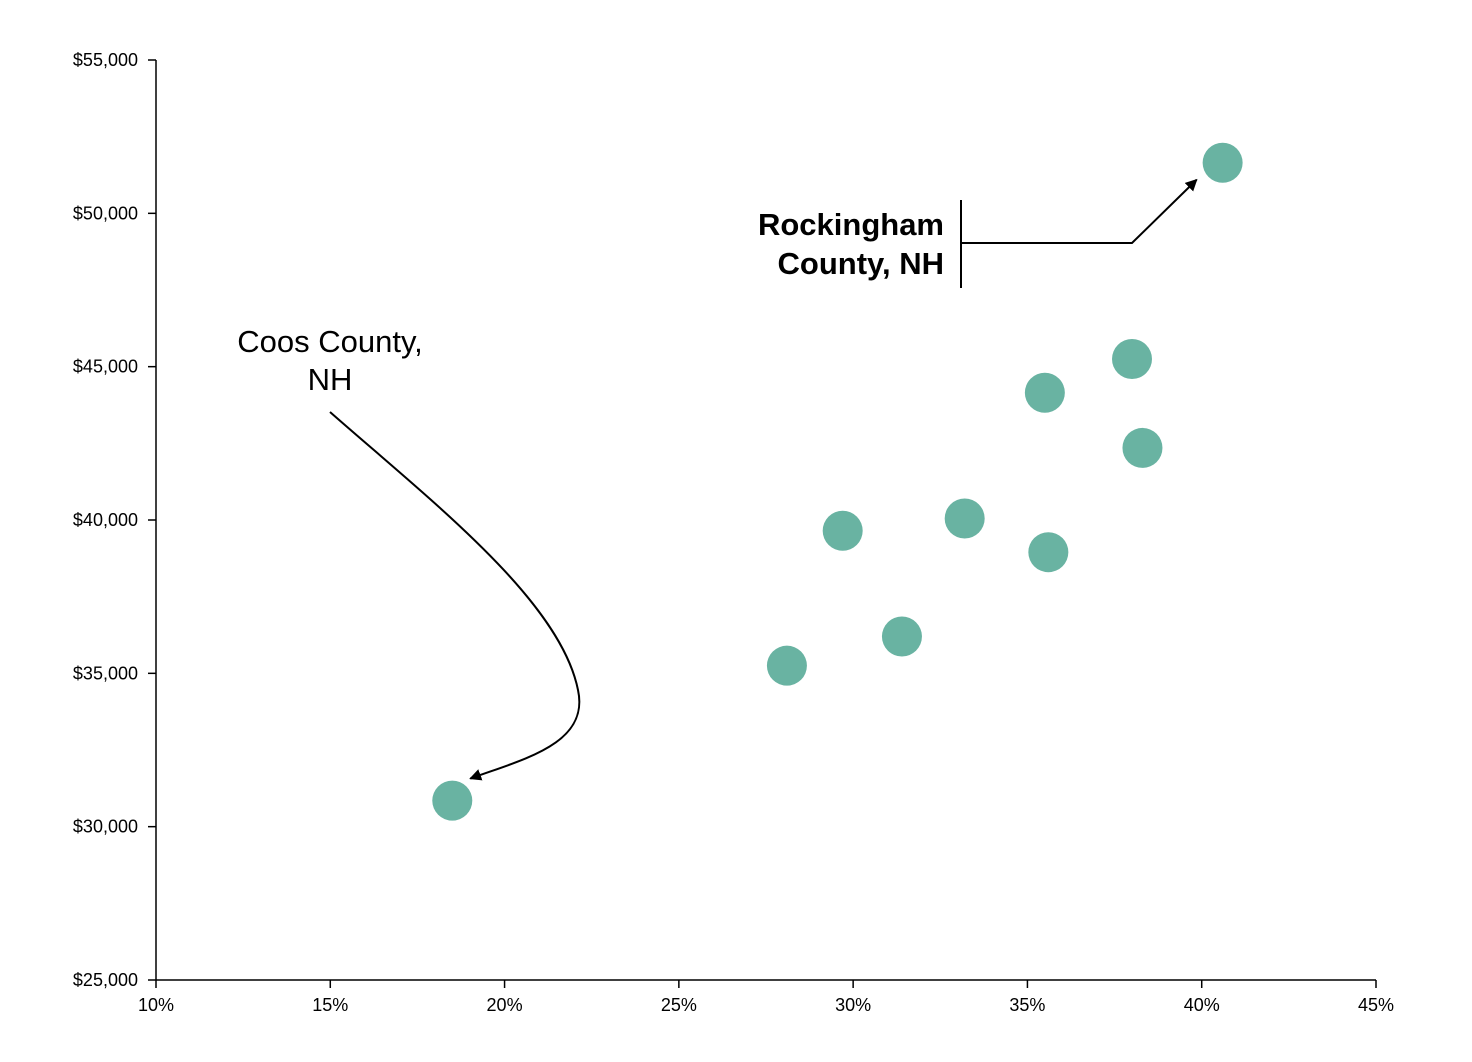  Describe the element at coordinates (455, 596) in the screenshot. I see `annotation-coos-arrow` at that location.